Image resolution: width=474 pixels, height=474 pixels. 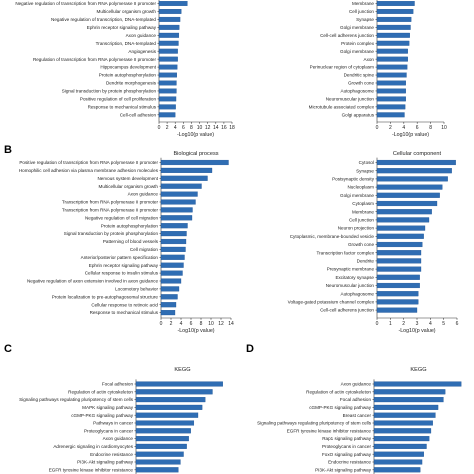 What do you see at coordinates (417, 154) in the screenshot?
I see `chart-title: Cellular component` at bounding box center [417, 154].